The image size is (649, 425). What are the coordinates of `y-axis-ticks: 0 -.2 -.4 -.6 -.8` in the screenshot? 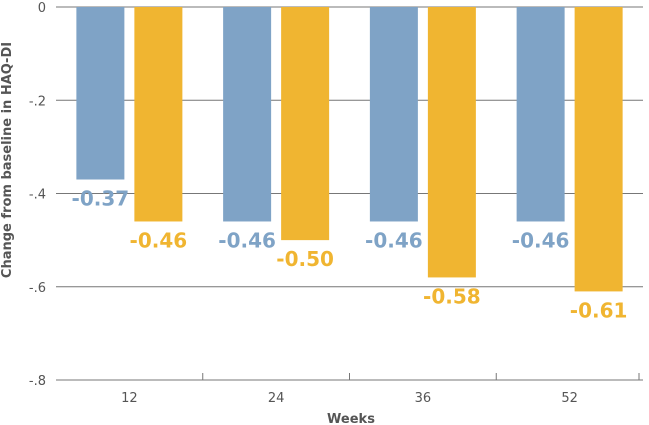 It's located at (37, 195).